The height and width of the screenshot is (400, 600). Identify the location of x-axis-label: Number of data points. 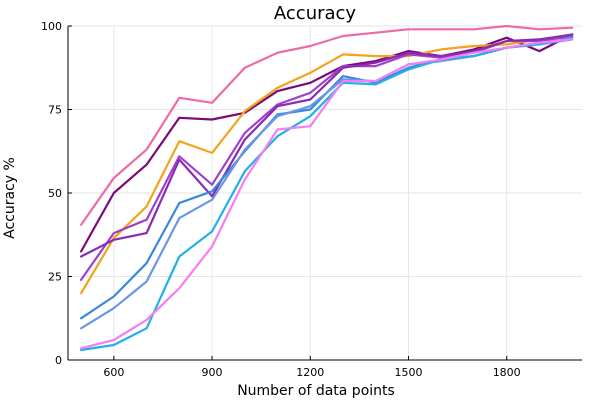
(316, 391).